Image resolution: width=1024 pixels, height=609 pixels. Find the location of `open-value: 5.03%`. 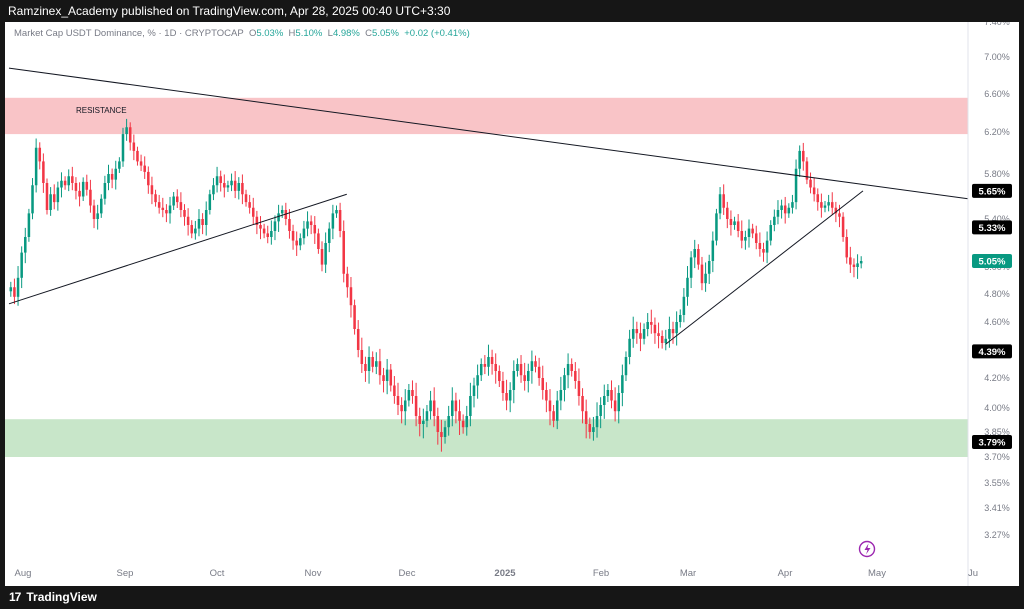

open-value: 5.03% is located at coordinates (270, 33).